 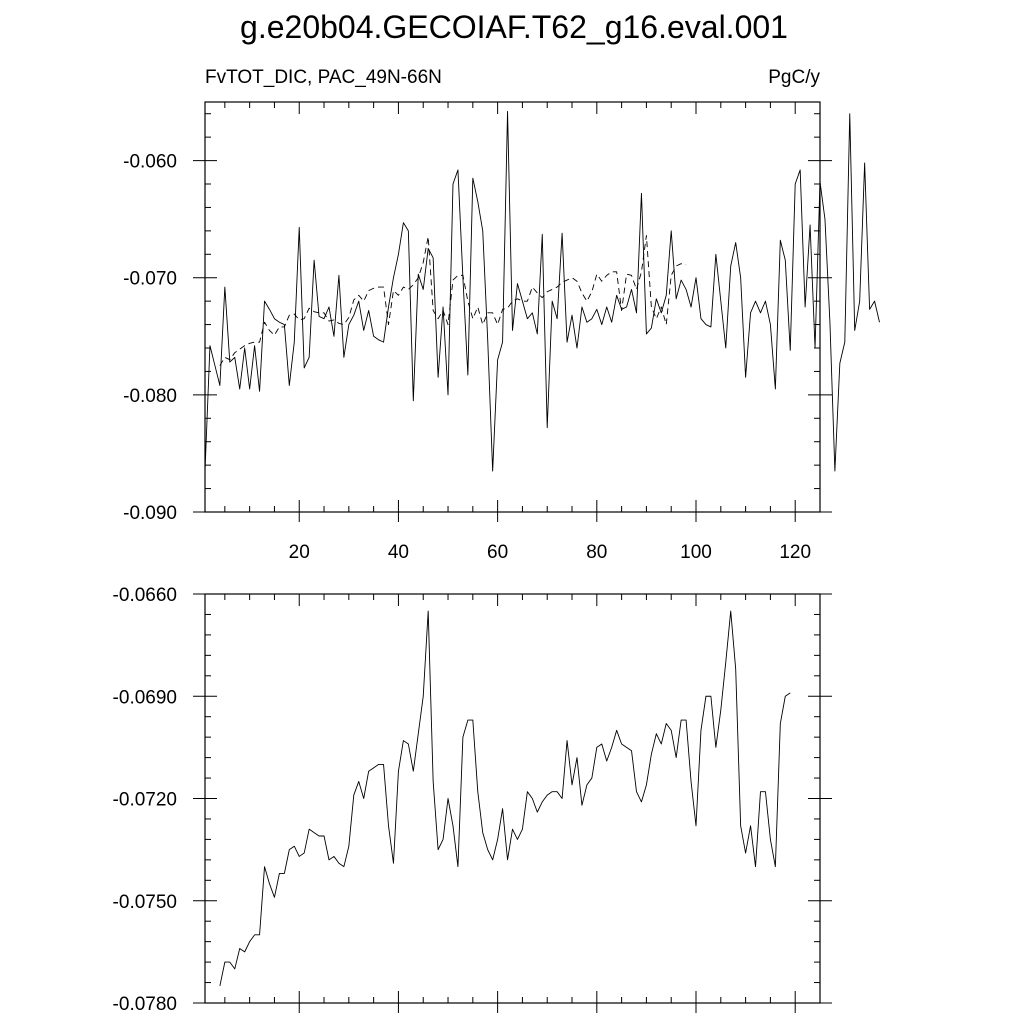 What do you see at coordinates (145, 902) in the screenshot?
I see `y-tick-label: -0.0750` at bounding box center [145, 902].